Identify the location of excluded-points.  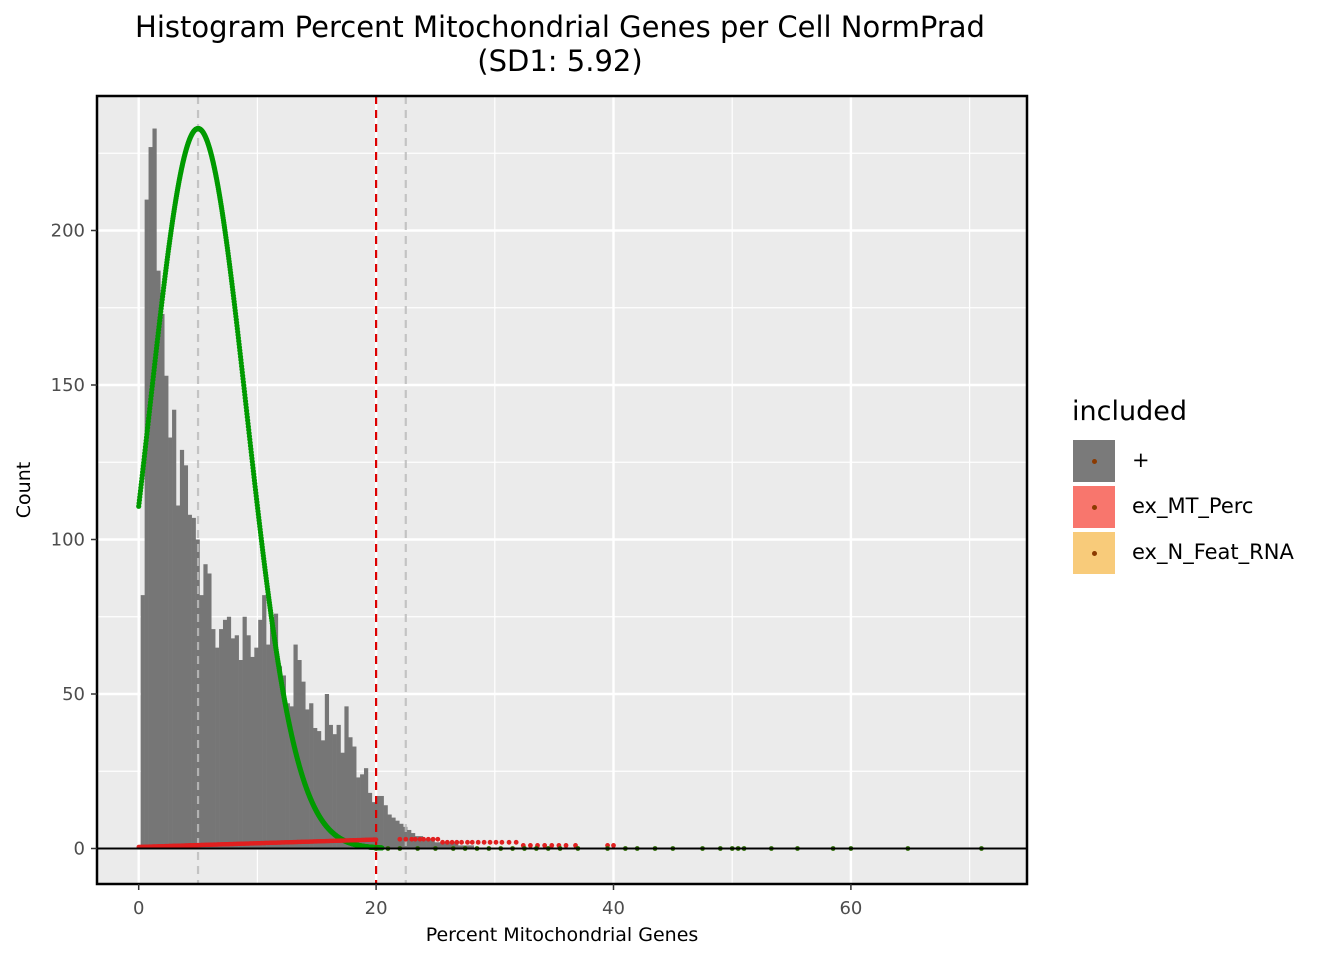
(506, 842).